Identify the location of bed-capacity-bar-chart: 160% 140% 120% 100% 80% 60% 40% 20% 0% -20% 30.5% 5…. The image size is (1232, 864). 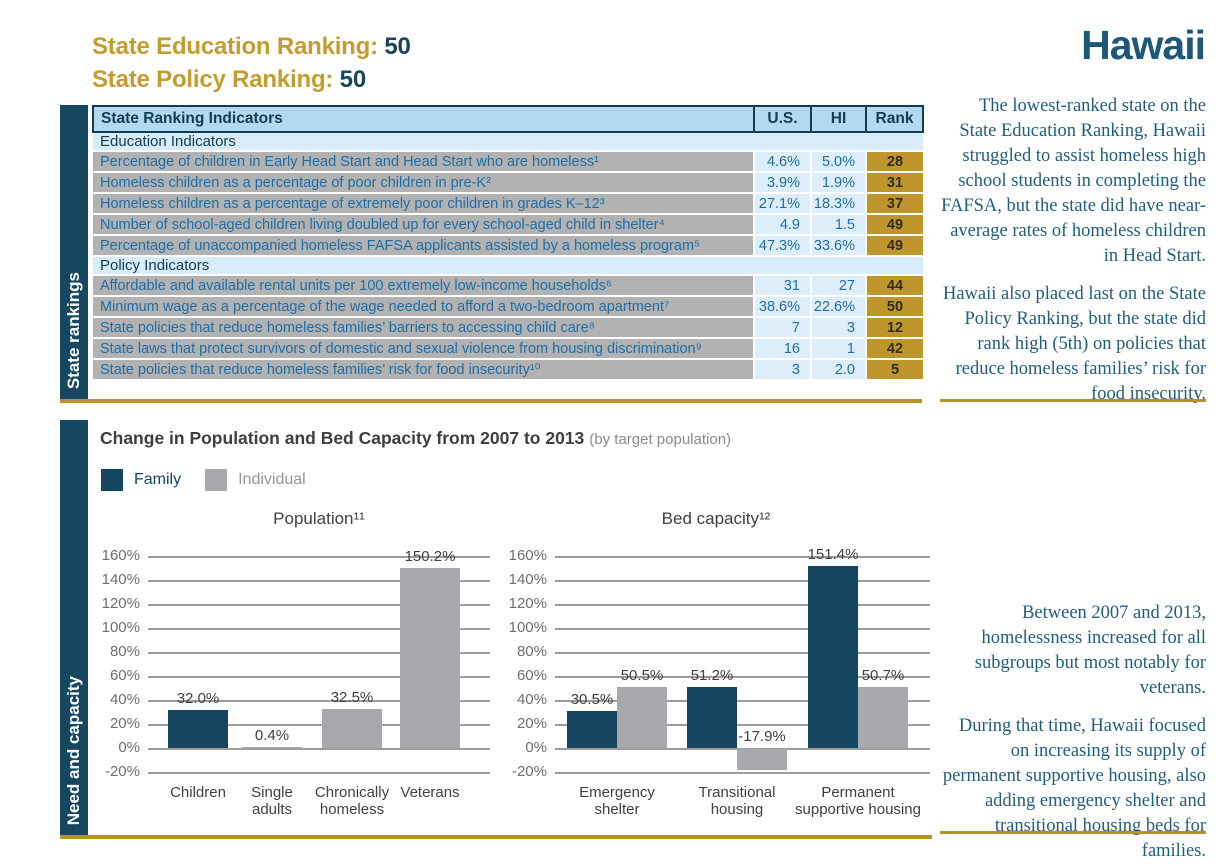
(720, 688).